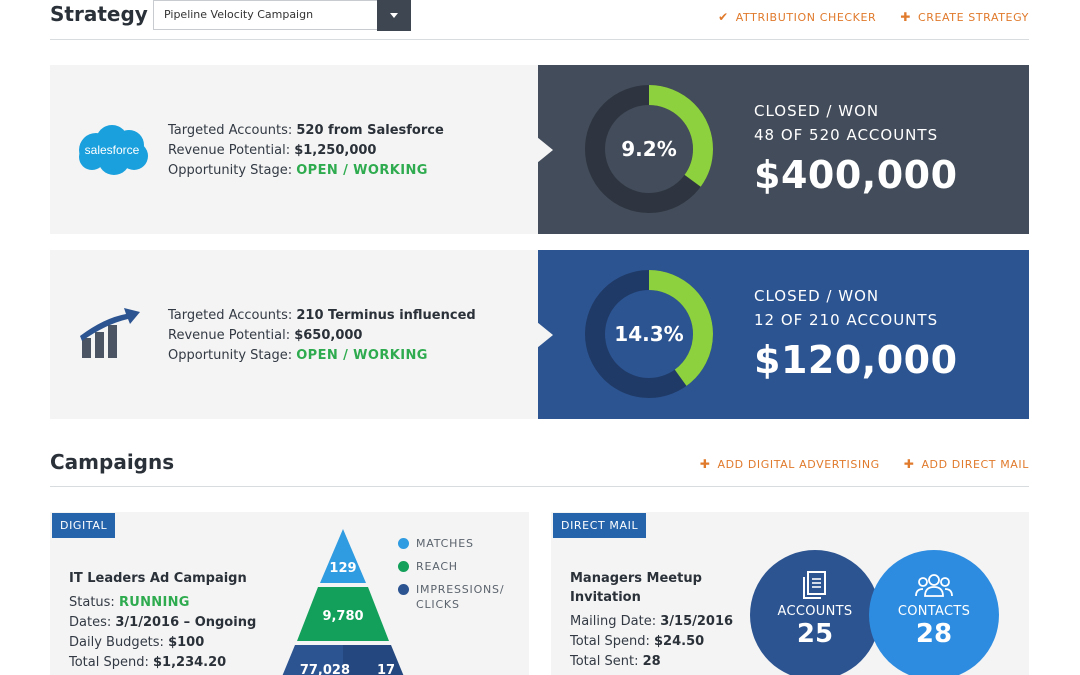  I want to click on add-direct-mail-button: ✚ ADD DIRECT MAIL, so click(966, 464).